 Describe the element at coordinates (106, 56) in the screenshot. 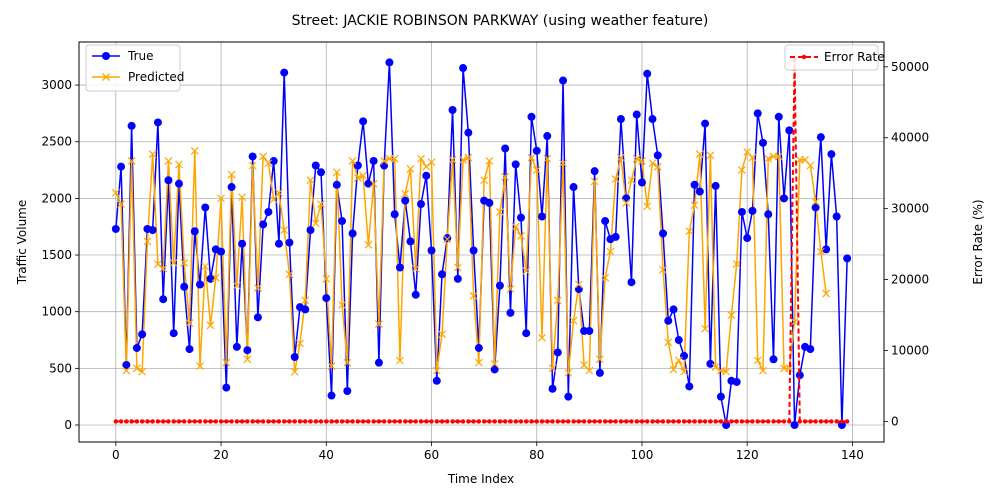

I see `legend-true-marker` at that location.